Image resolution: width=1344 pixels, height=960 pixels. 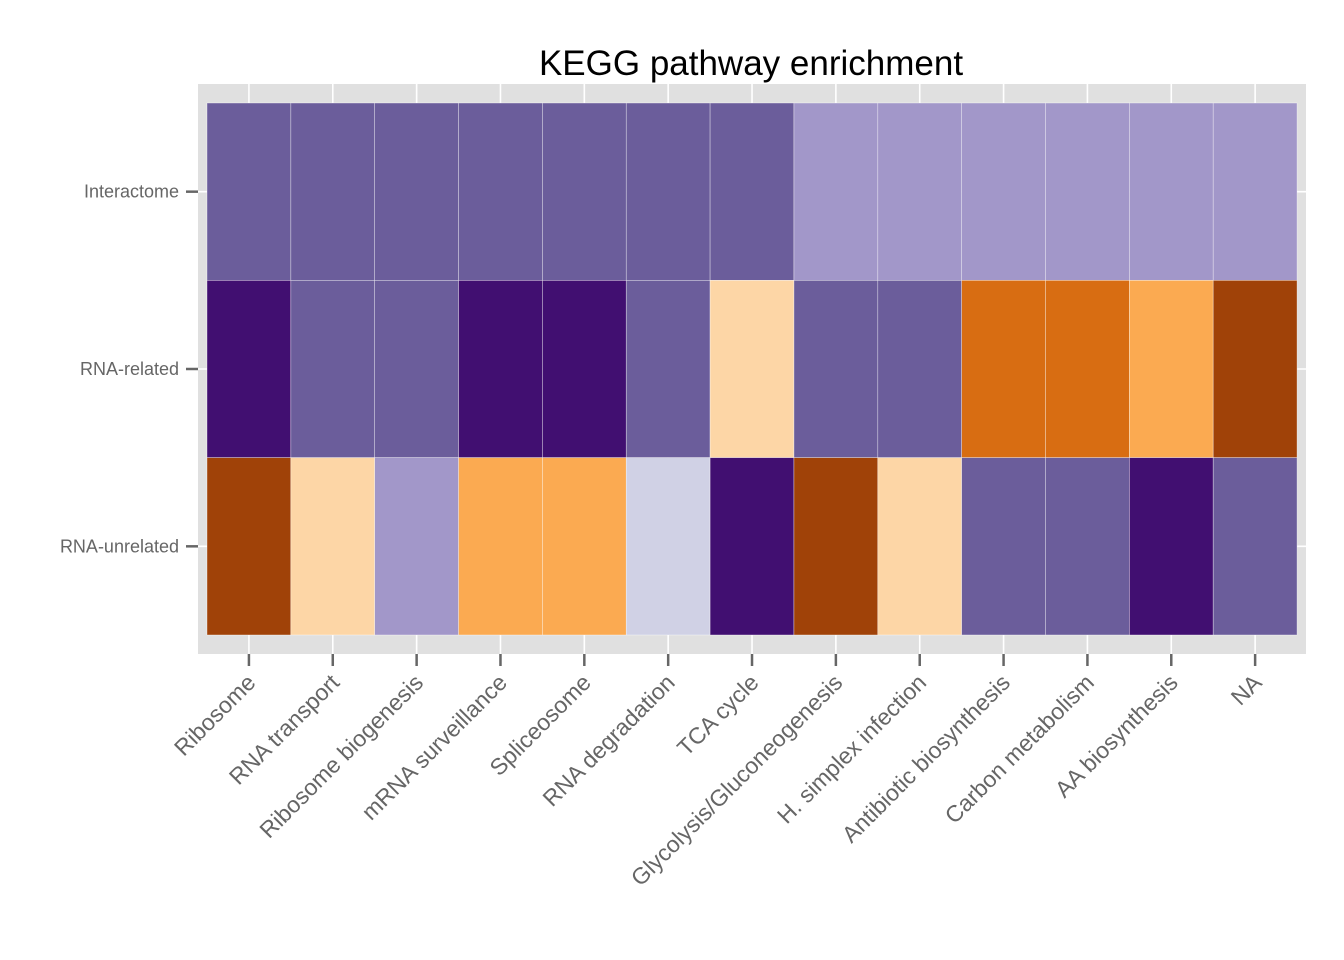 What do you see at coordinates (500, 546) in the screenshot?
I see `heatmap-cell: RNA-unrelated / mRNA surveillance: 6` at bounding box center [500, 546].